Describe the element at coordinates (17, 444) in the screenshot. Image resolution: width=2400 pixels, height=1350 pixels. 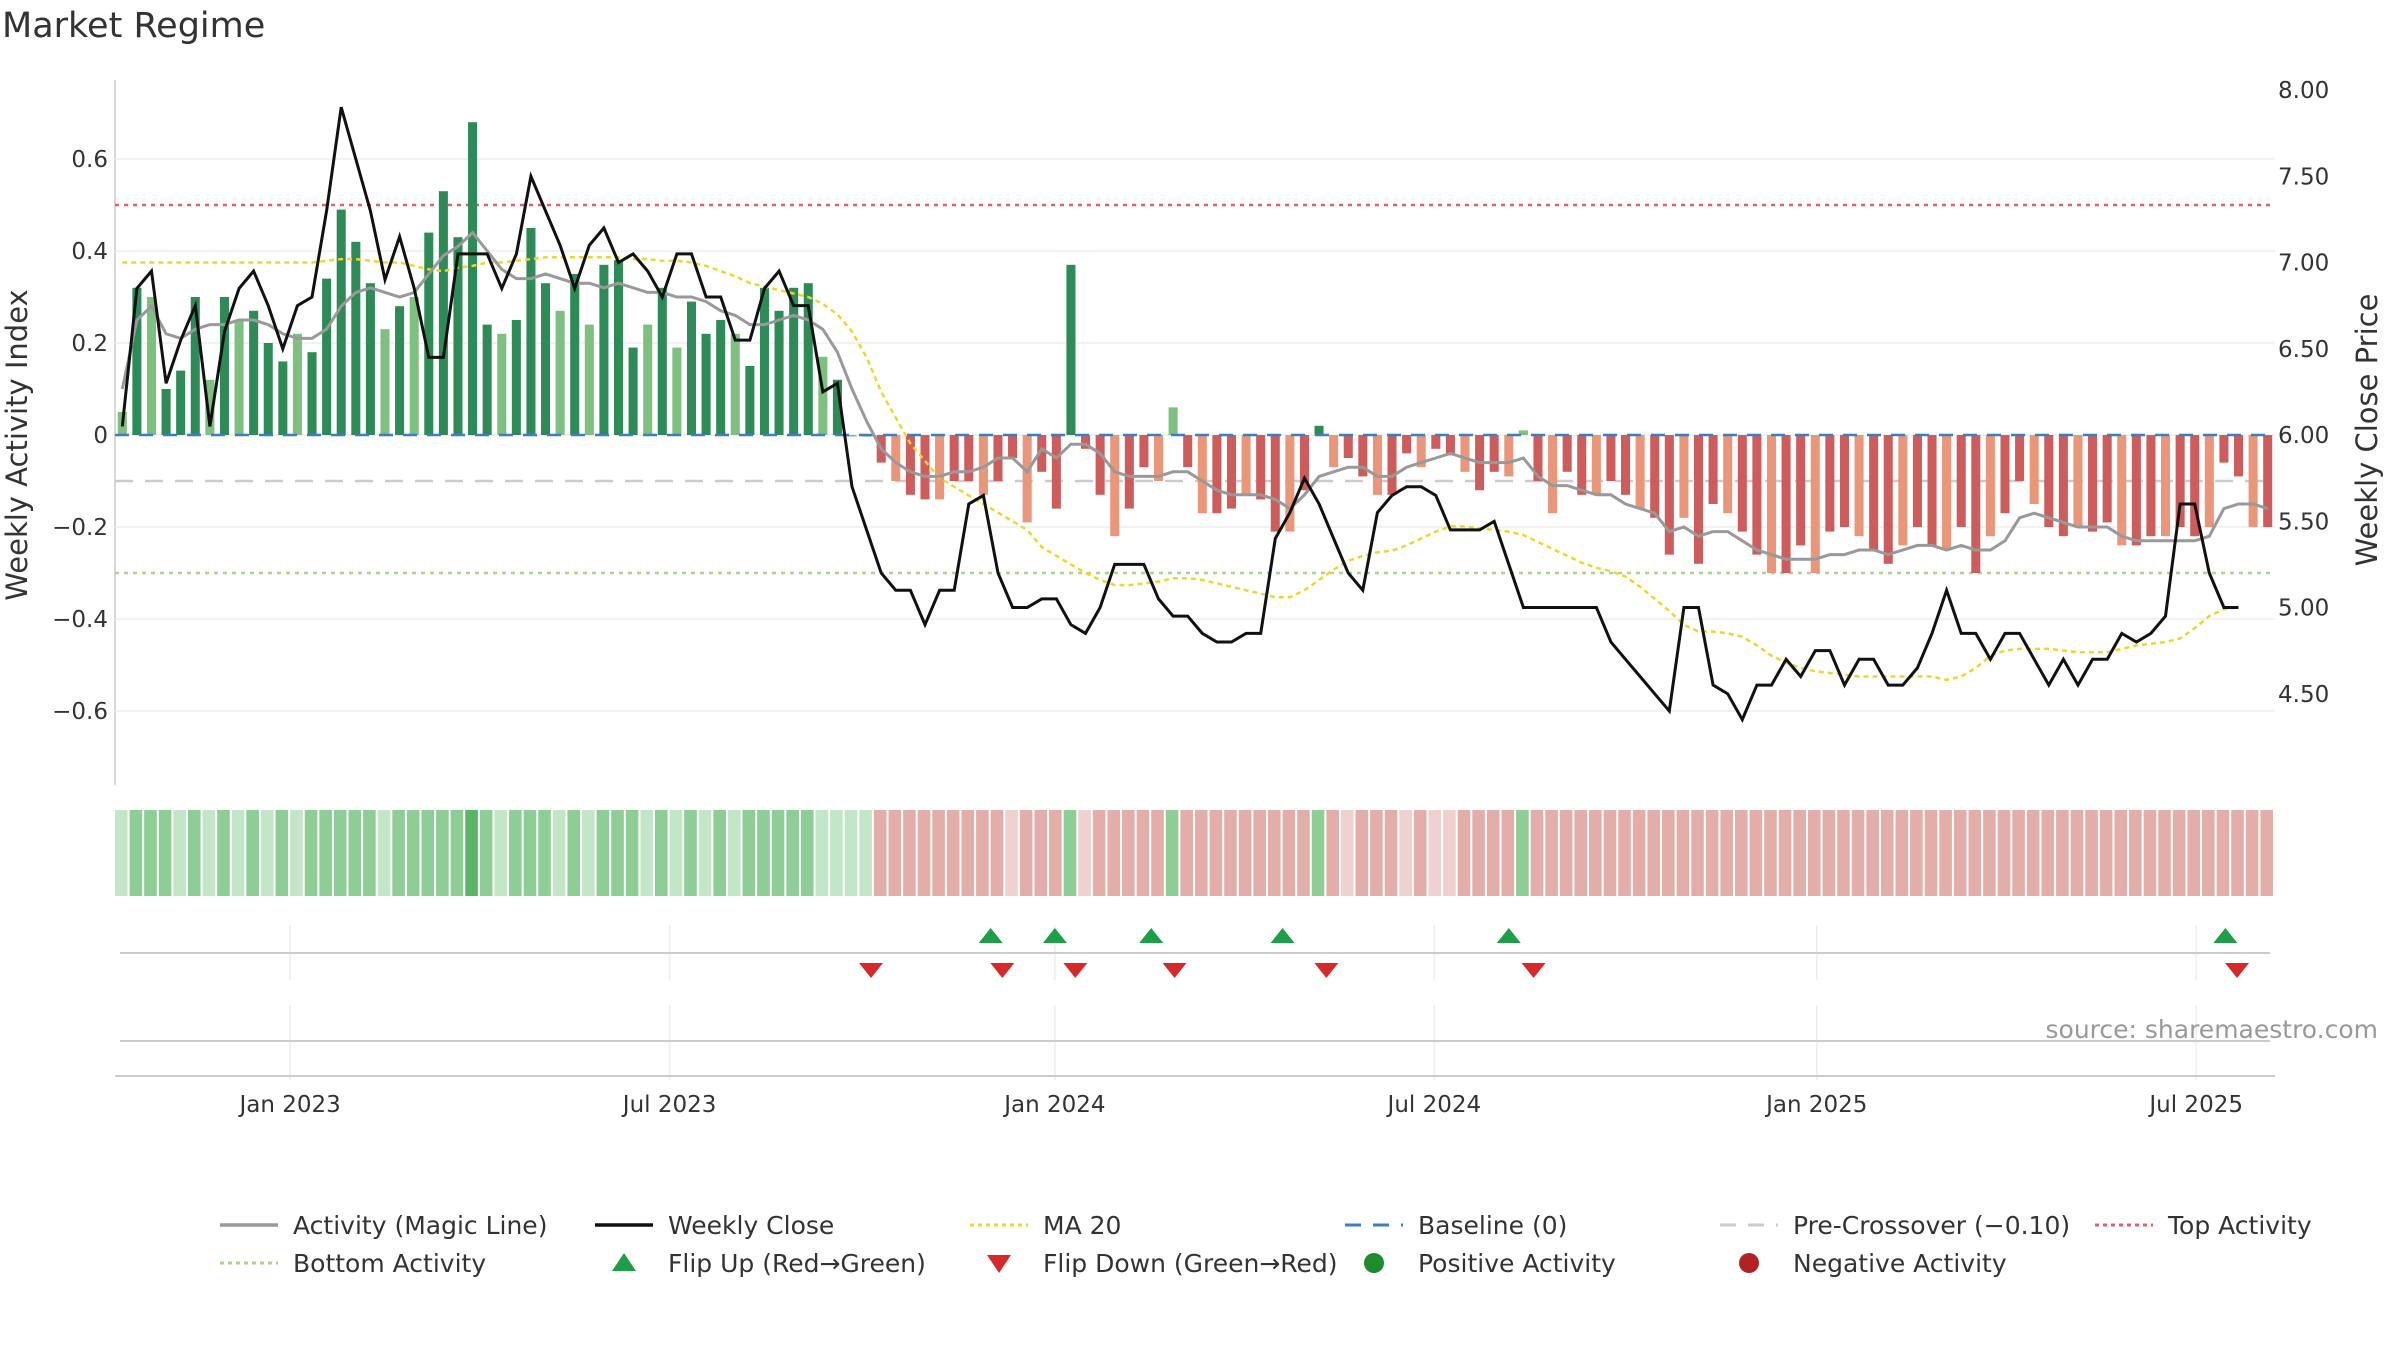
I see `y-axis-left-title: Weekly Activity Index` at that location.